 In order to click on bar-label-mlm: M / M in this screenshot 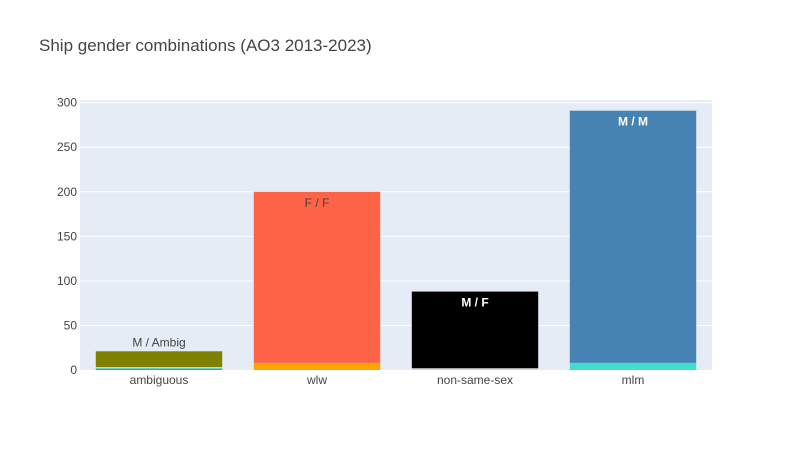, I will do `click(633, 122)`.